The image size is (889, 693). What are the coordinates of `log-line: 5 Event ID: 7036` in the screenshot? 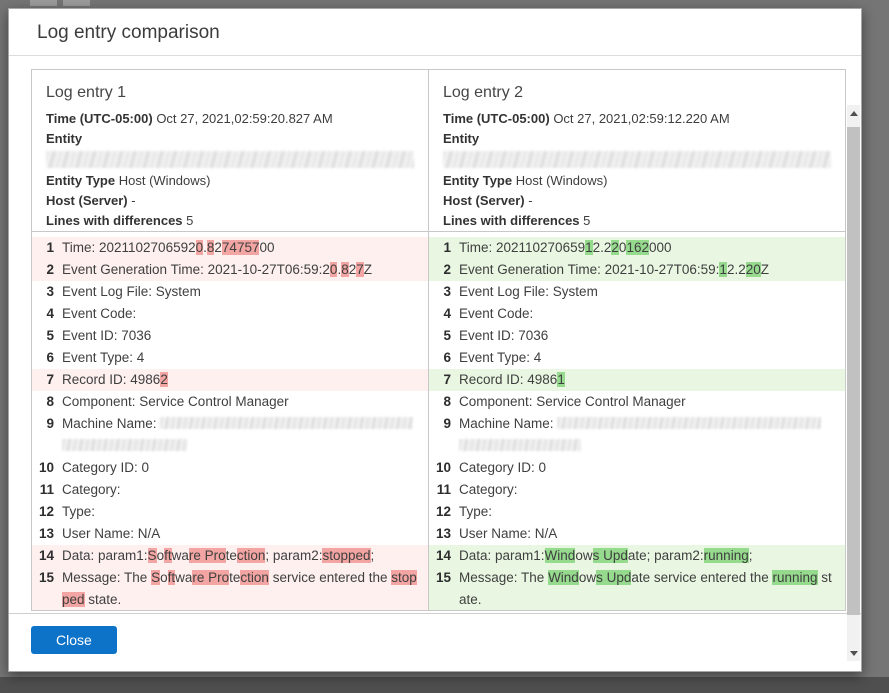 It's located at (637, 336).